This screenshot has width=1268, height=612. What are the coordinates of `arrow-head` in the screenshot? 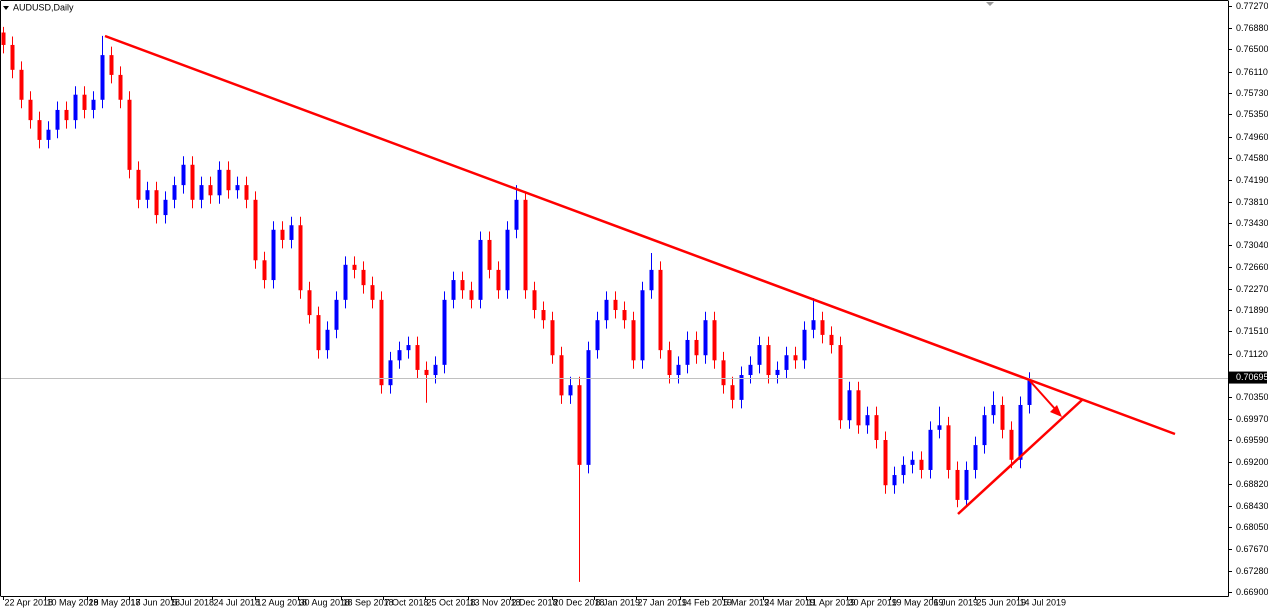 It's located at (1056, 411).